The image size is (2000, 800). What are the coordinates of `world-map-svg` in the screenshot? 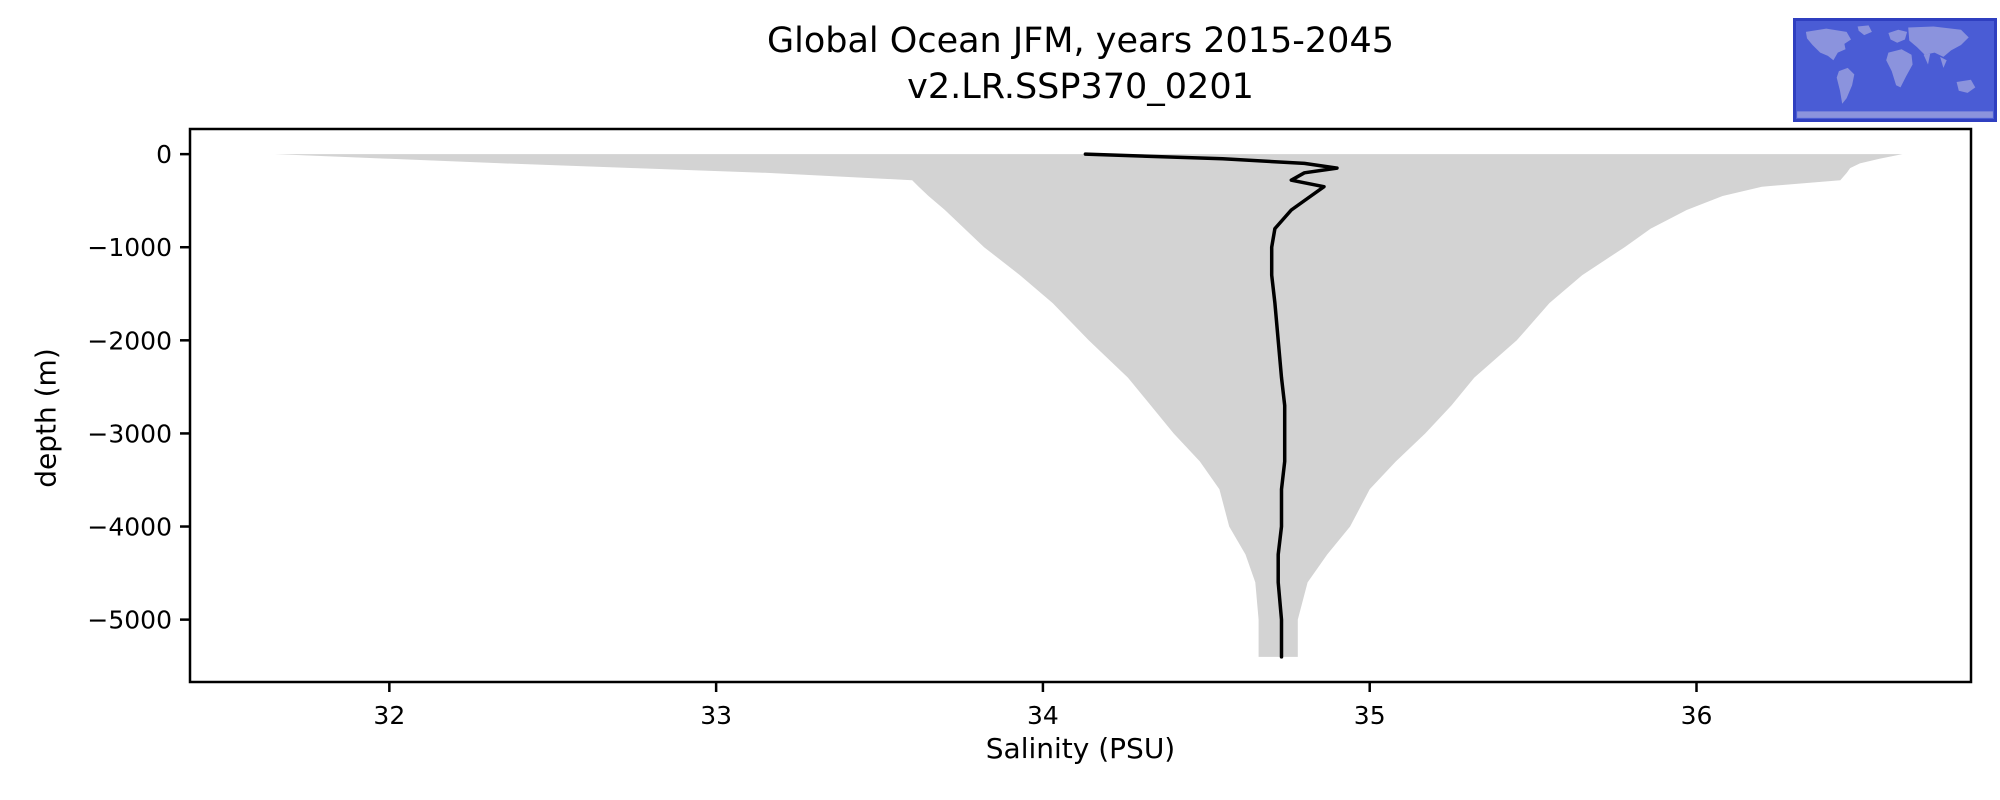 It's located at (1895, 70).